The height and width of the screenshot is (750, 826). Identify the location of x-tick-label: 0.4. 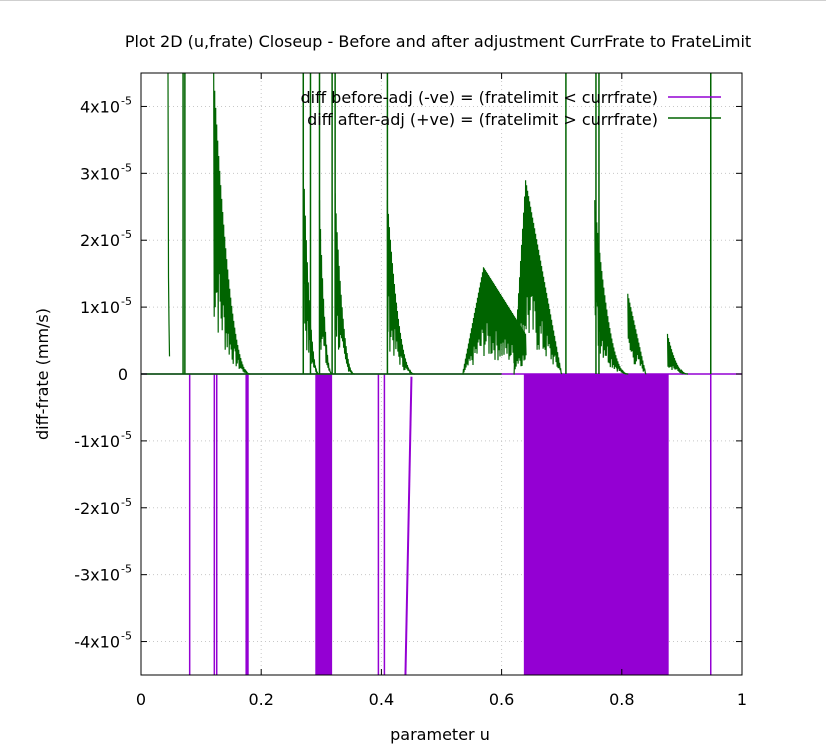
(381, 699).